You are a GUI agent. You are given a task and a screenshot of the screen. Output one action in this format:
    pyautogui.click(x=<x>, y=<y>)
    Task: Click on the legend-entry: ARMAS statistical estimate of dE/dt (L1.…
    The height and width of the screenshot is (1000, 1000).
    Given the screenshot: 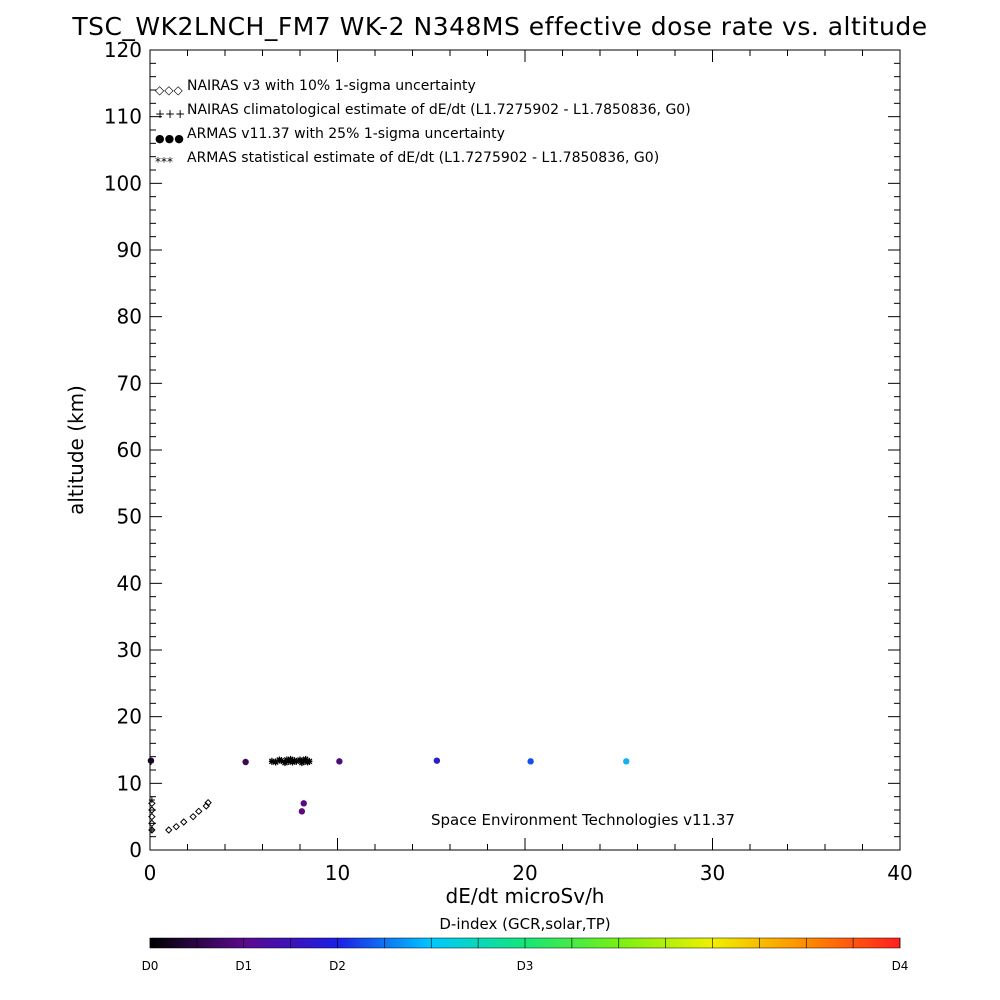 What is the action you would take?
    pyautogui.click(x=423, y=158)
    